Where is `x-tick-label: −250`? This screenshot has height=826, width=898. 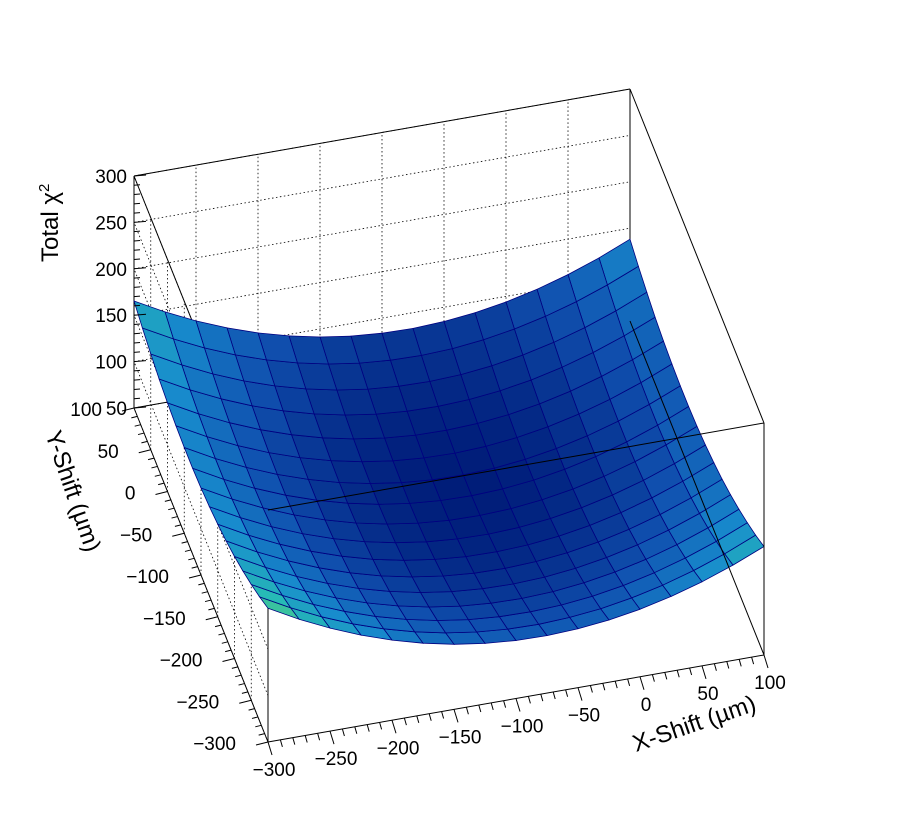
x-tick-label: −250 is located at coordinates (336, 759).